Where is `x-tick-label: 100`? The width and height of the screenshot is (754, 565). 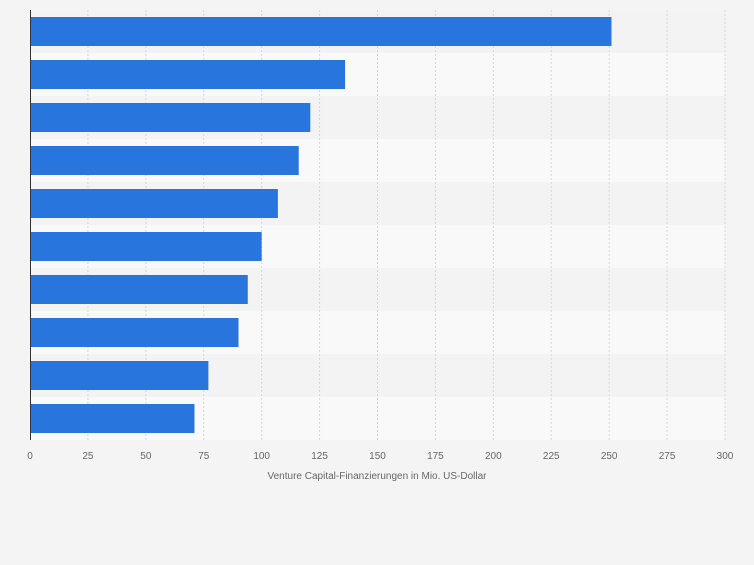
x-tick-label: 100 is located at coordinates (261, 456).